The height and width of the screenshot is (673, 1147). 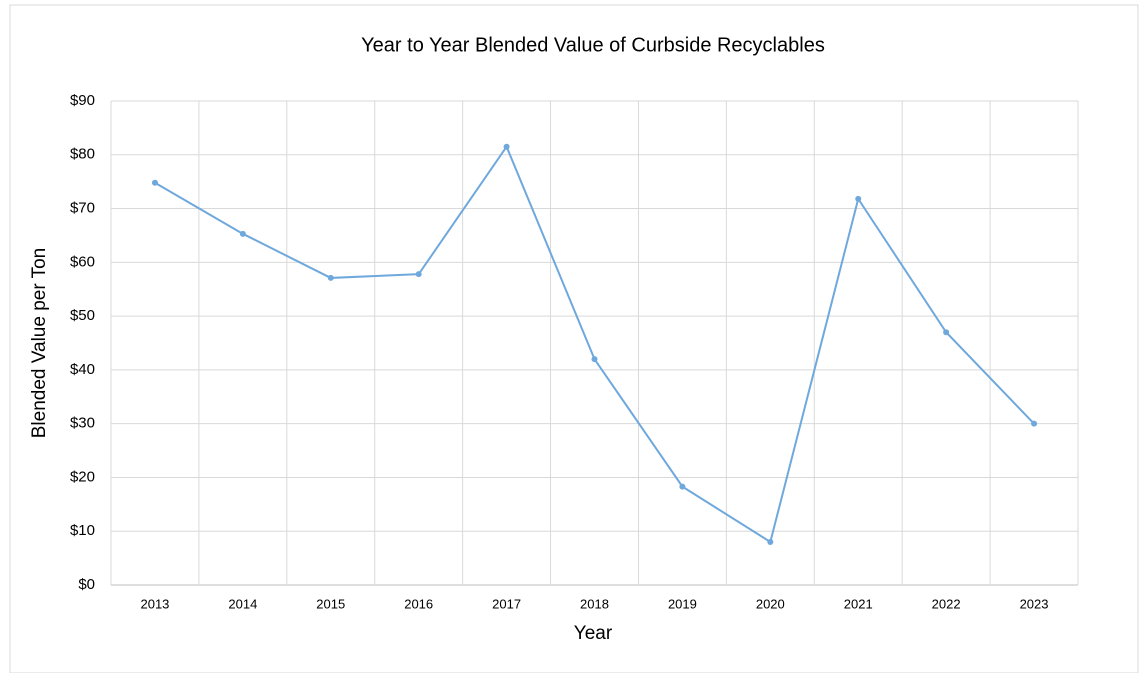 I want to click on x-tick-label: 2022, so click(x=946, y=603).